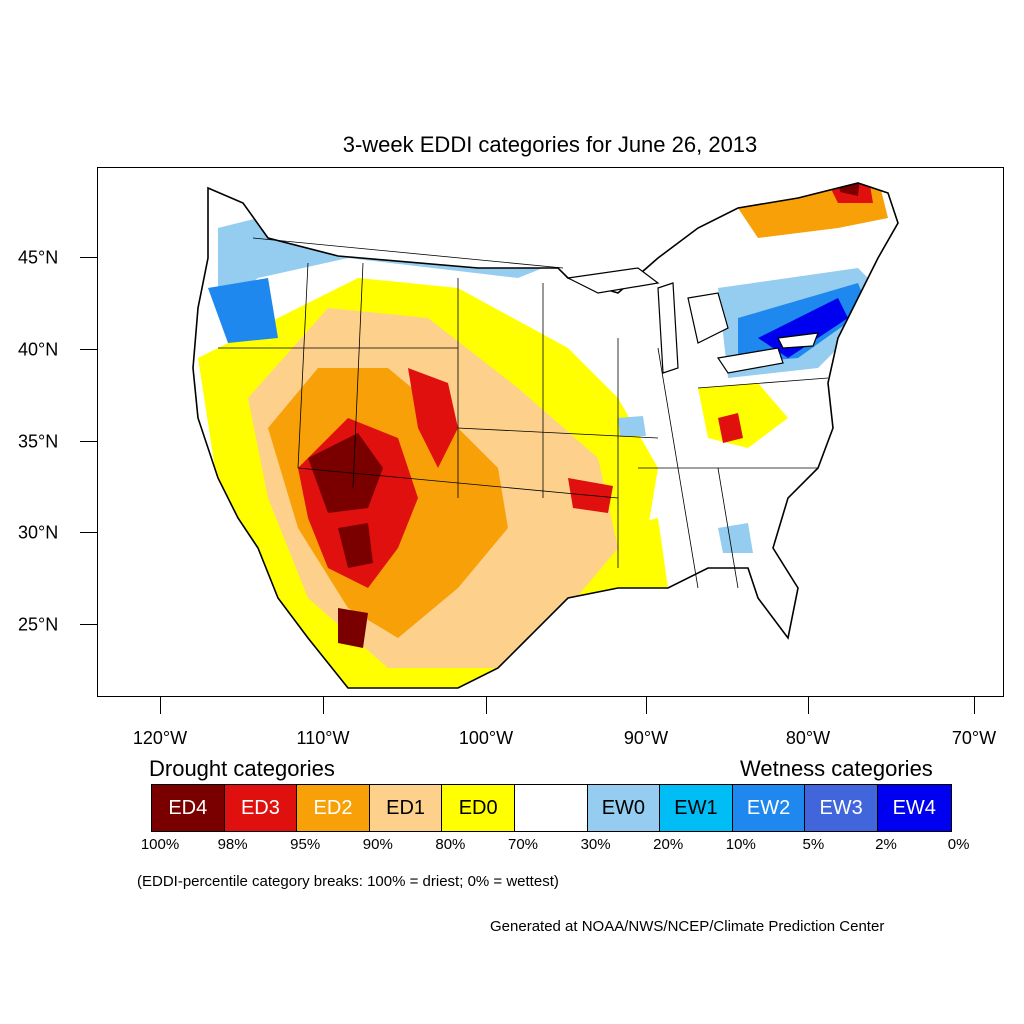  Describe the element at coordinates (333, 808) in the screenshot. I see `legend-swatch-ed2: ED2` at that location.